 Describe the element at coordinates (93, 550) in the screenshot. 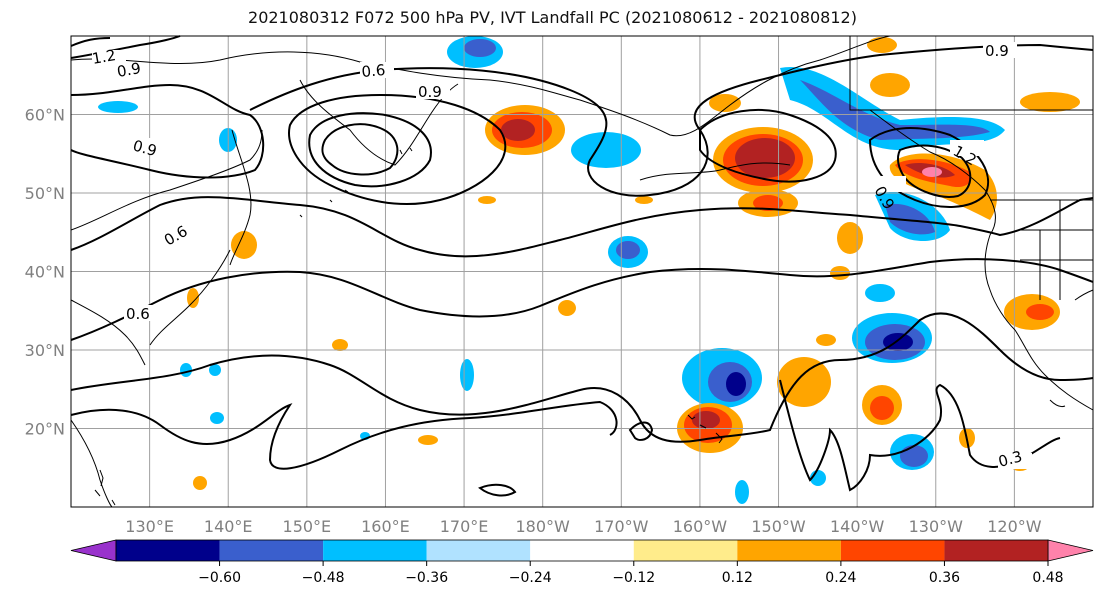

I see `colorbar-extend-low` at that location.